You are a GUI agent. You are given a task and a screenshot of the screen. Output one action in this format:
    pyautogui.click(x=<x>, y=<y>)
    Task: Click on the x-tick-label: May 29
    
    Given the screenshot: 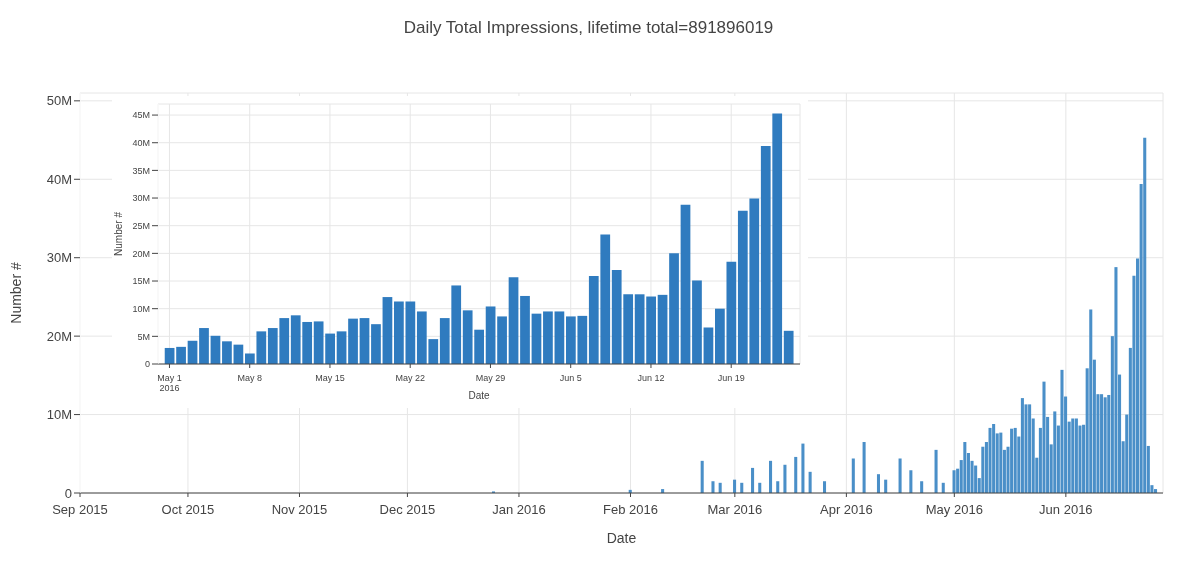 What is the action you would take?
    pyautogui.click(x=490, y=378)
    